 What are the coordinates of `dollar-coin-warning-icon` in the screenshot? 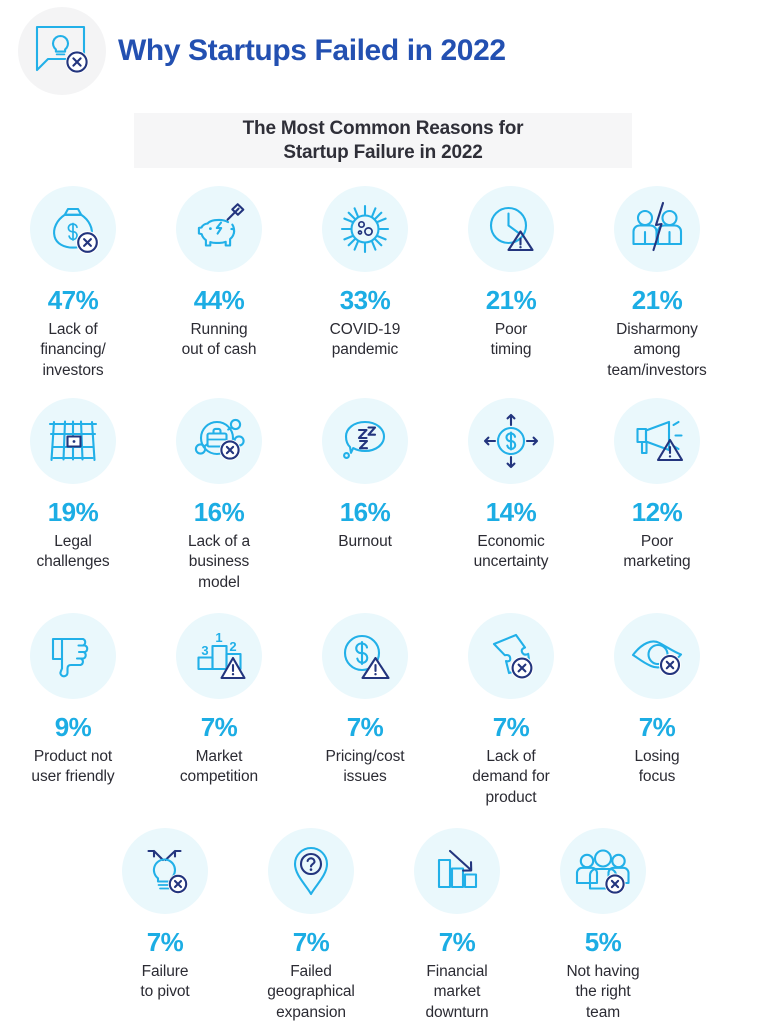 It's located at (365, 656).